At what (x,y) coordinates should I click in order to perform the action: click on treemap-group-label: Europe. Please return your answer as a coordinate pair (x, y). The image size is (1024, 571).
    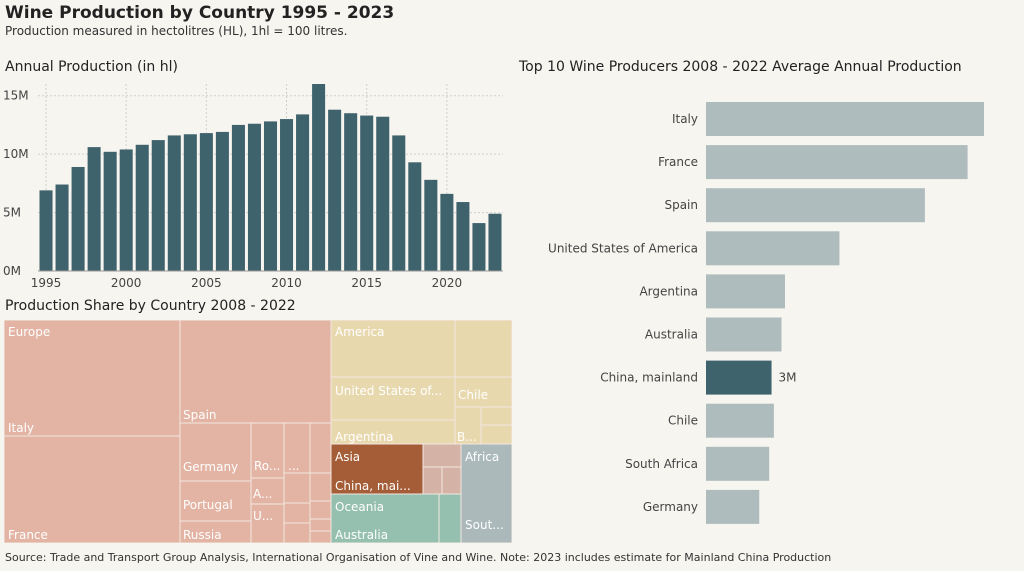
    Looking at the image, I should click on (29, 332).